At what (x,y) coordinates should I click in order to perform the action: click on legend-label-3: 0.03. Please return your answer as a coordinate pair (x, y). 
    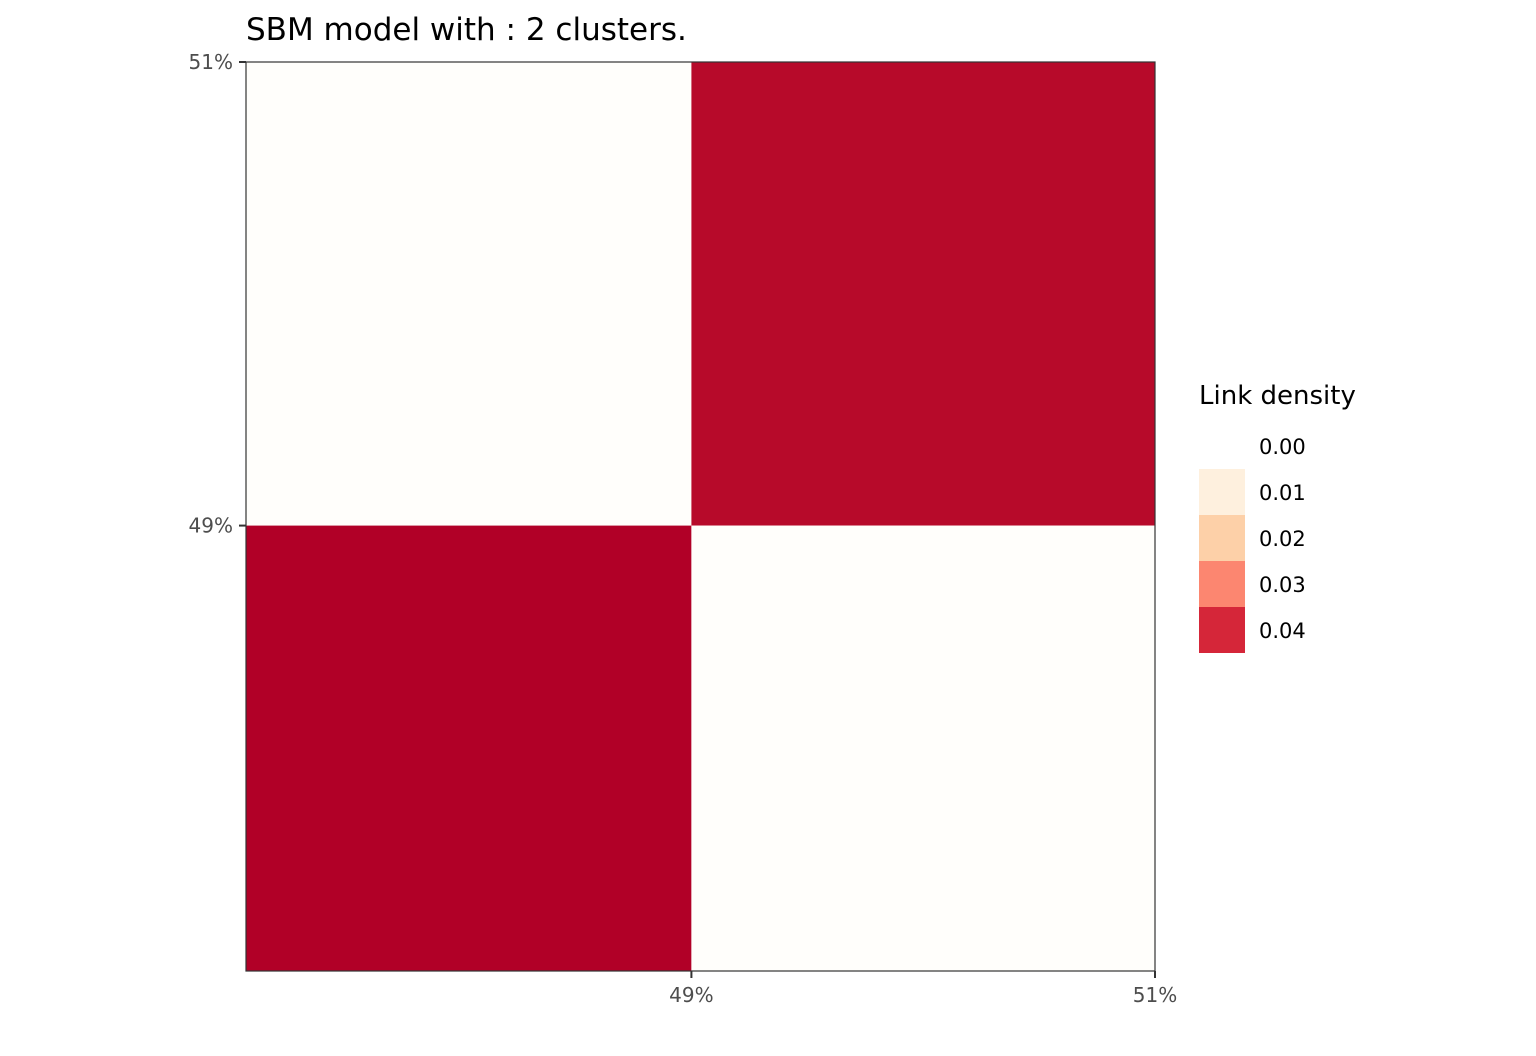
    Looking at the image, I should click on (1282, 585).